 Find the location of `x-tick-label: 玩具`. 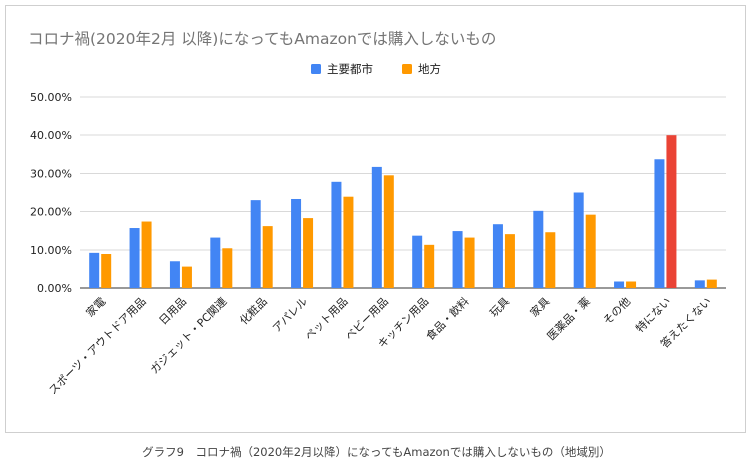

x-tick-label: 玩具 is located at coordinates (499, 307).